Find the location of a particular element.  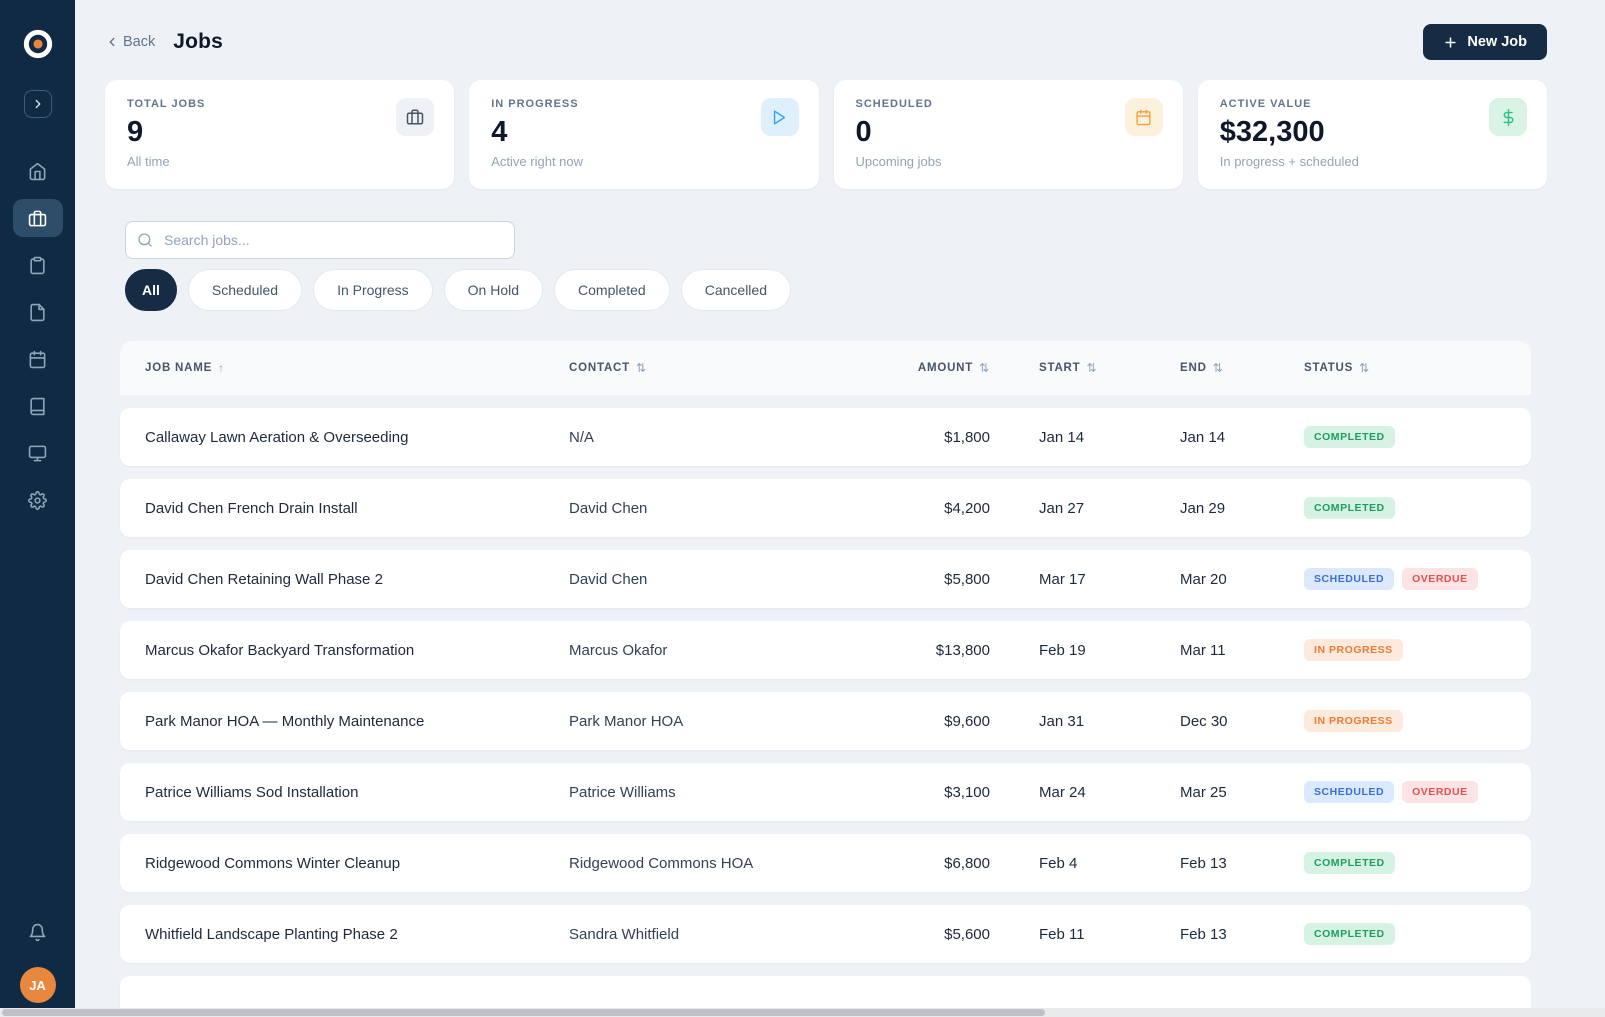

job-start: Jan 31 is located at coordinates (1062, 721).